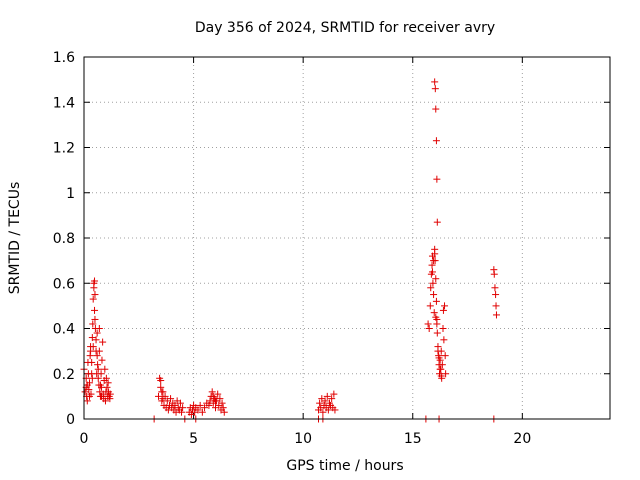  Describe the element at coordinates (70, 194) in the screenshot. I see `y-tick-label: 1` at that location.